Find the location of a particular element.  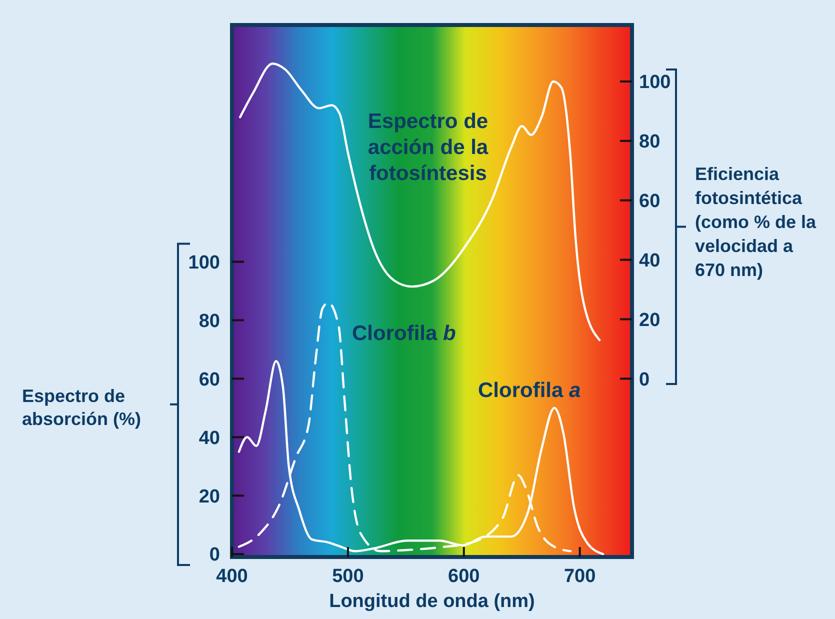

y2-tick-label: 60 is located at coordinates (649, 201).